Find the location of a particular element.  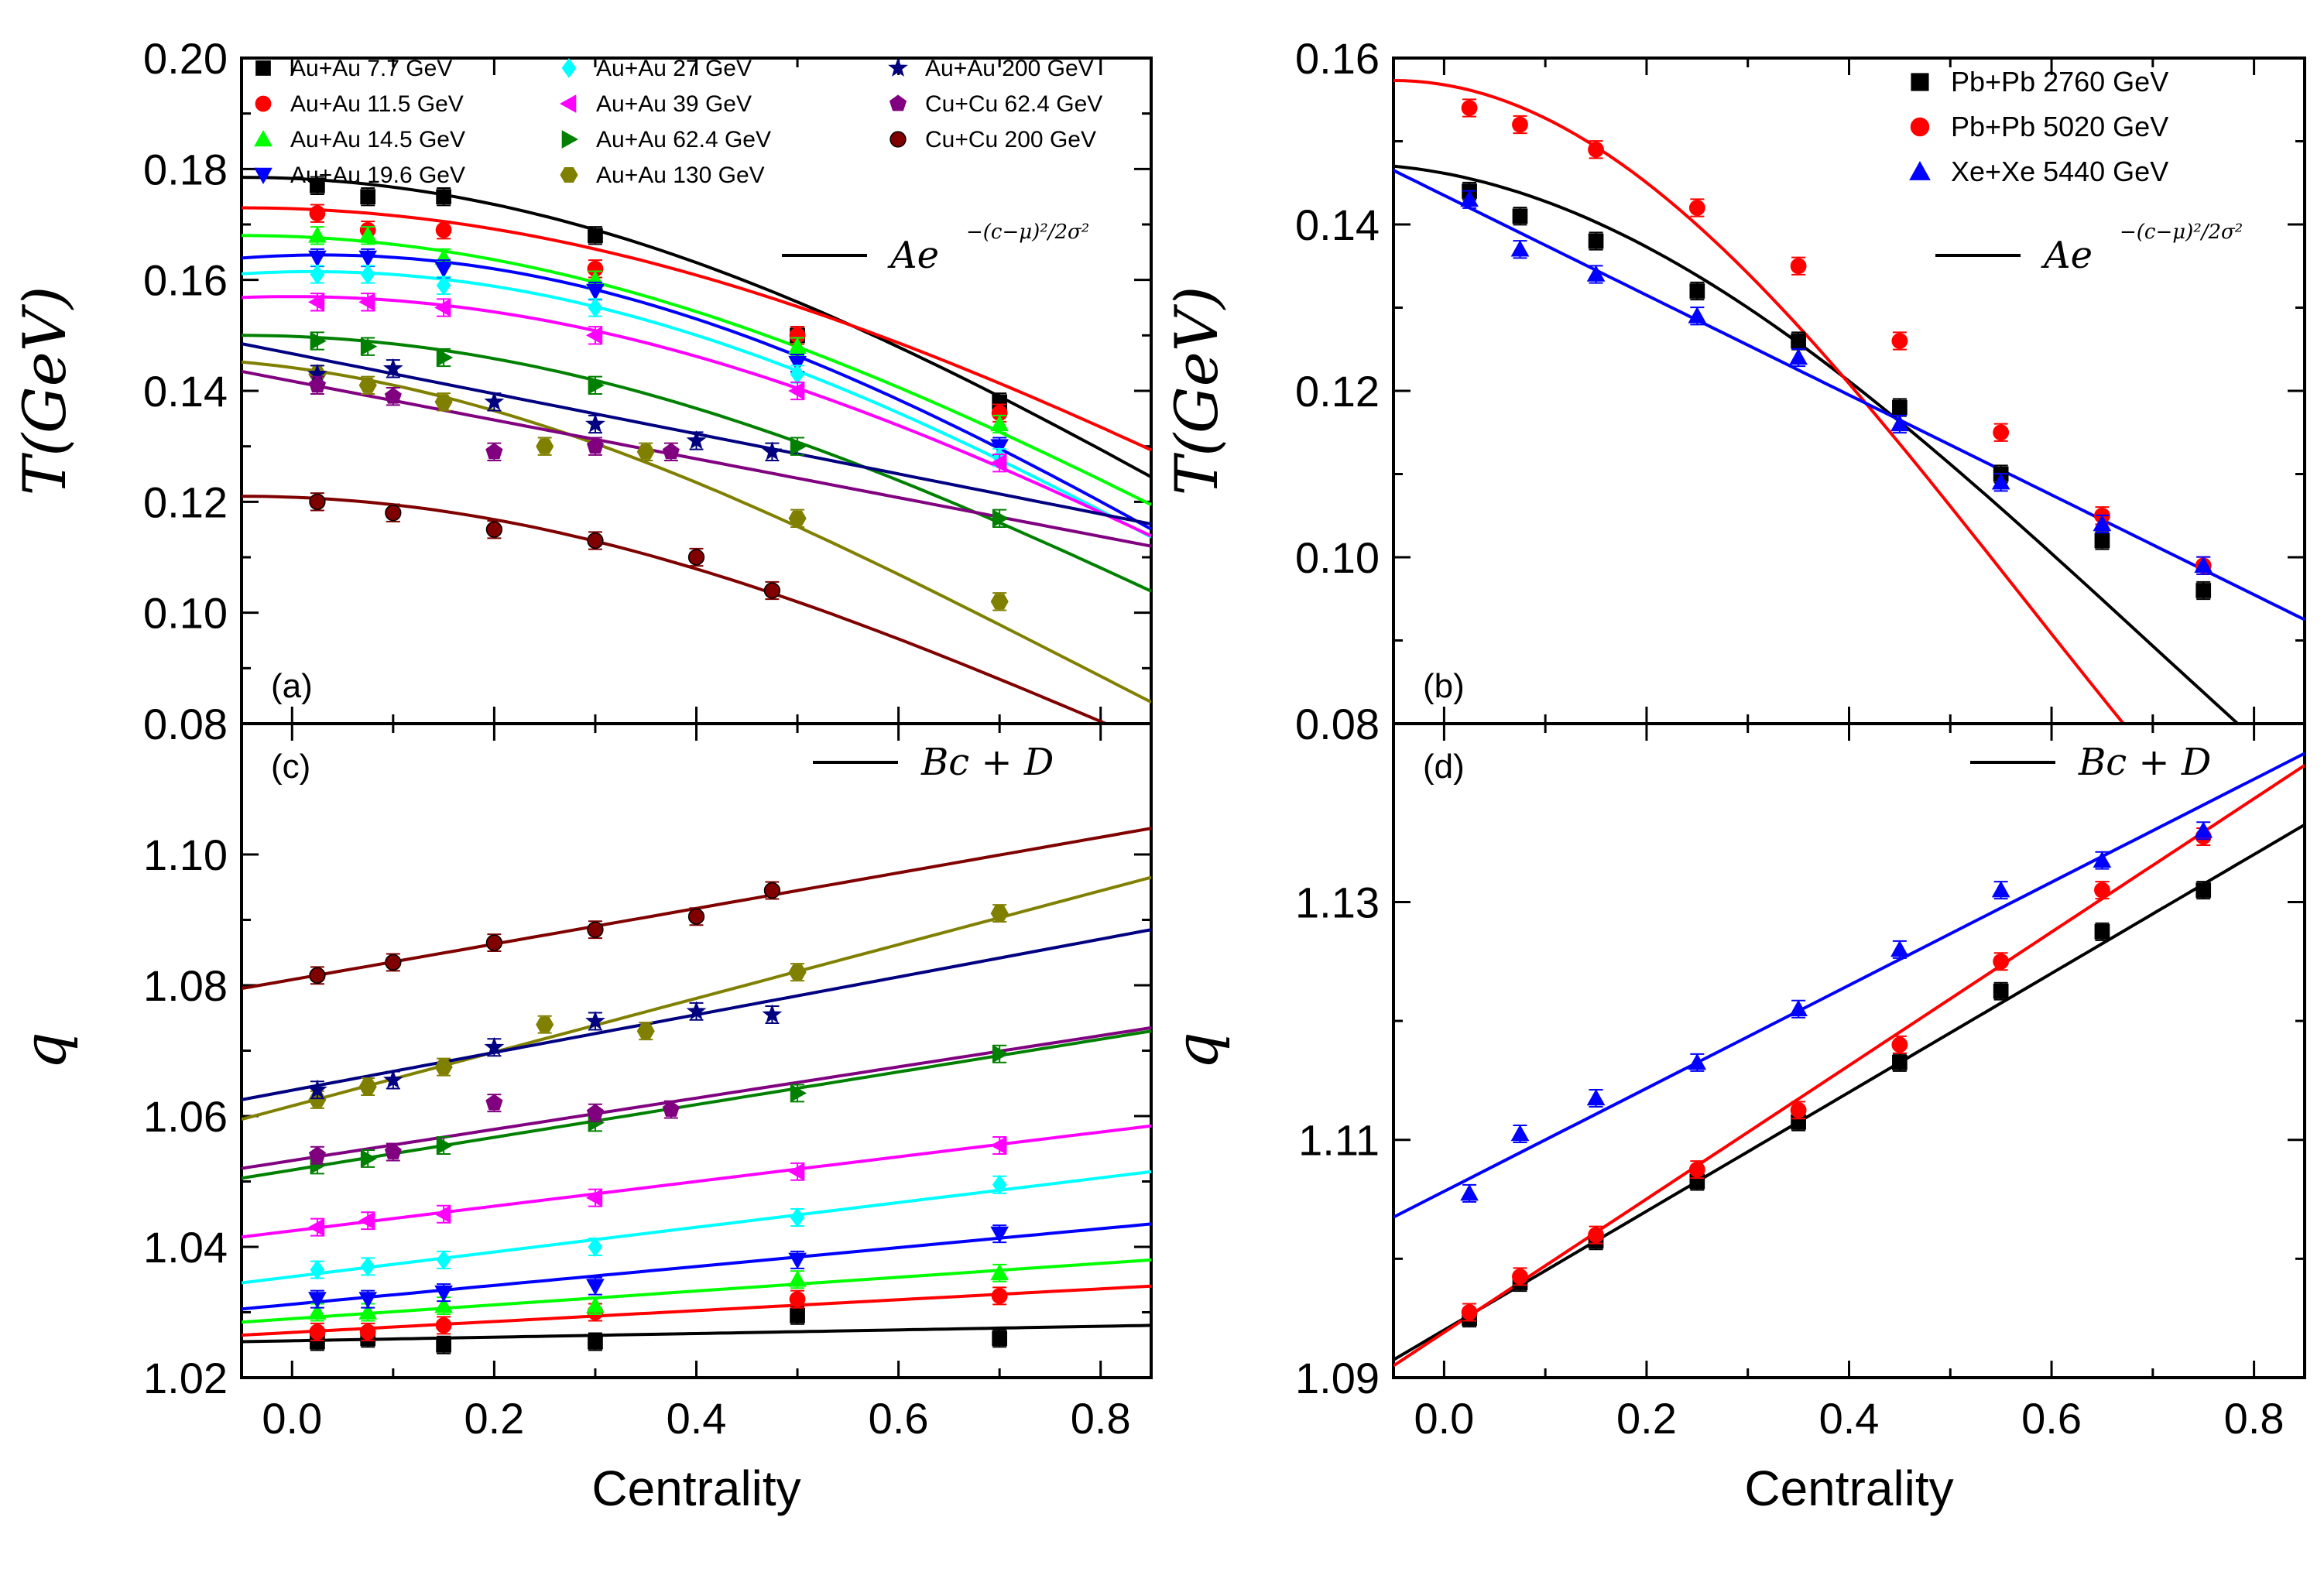

panel-label: (d) is located at coordinates (1444, 767).